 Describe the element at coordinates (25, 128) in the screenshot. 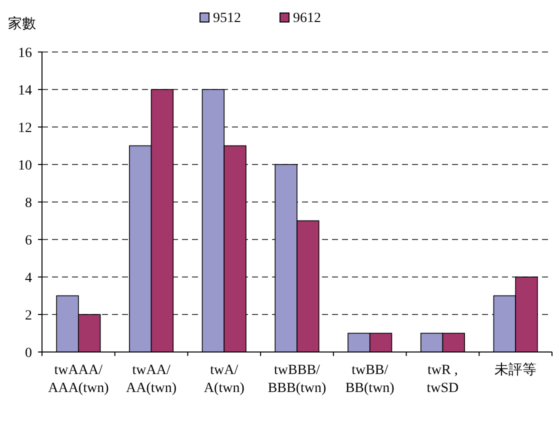

I see `y-tick-label: 12` at that location.